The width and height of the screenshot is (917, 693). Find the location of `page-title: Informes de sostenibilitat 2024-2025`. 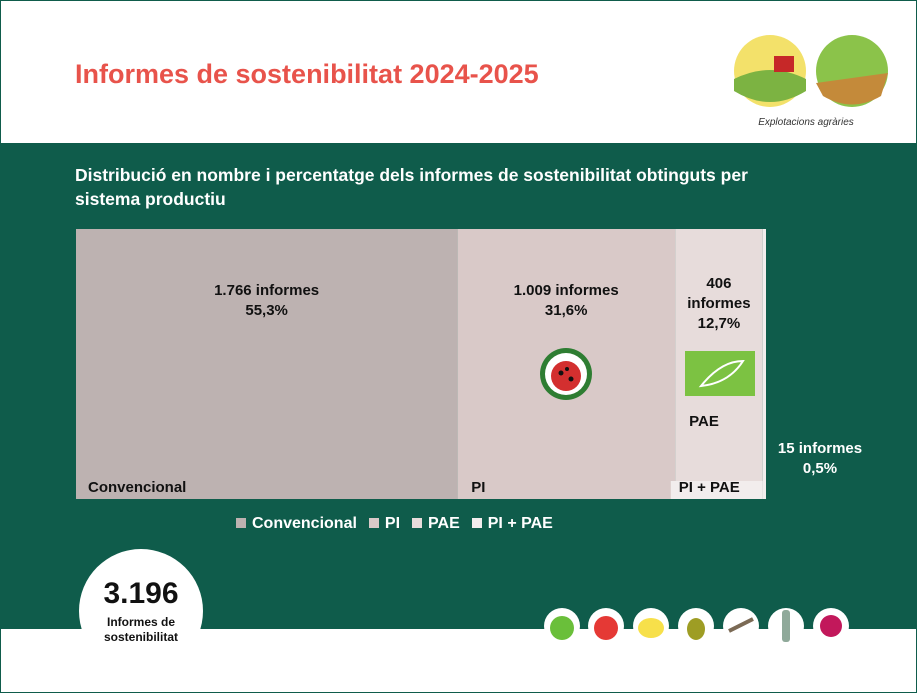

page-title: Informes de sostenibilitat 2024-2025 is located at coordinates (307, 74).